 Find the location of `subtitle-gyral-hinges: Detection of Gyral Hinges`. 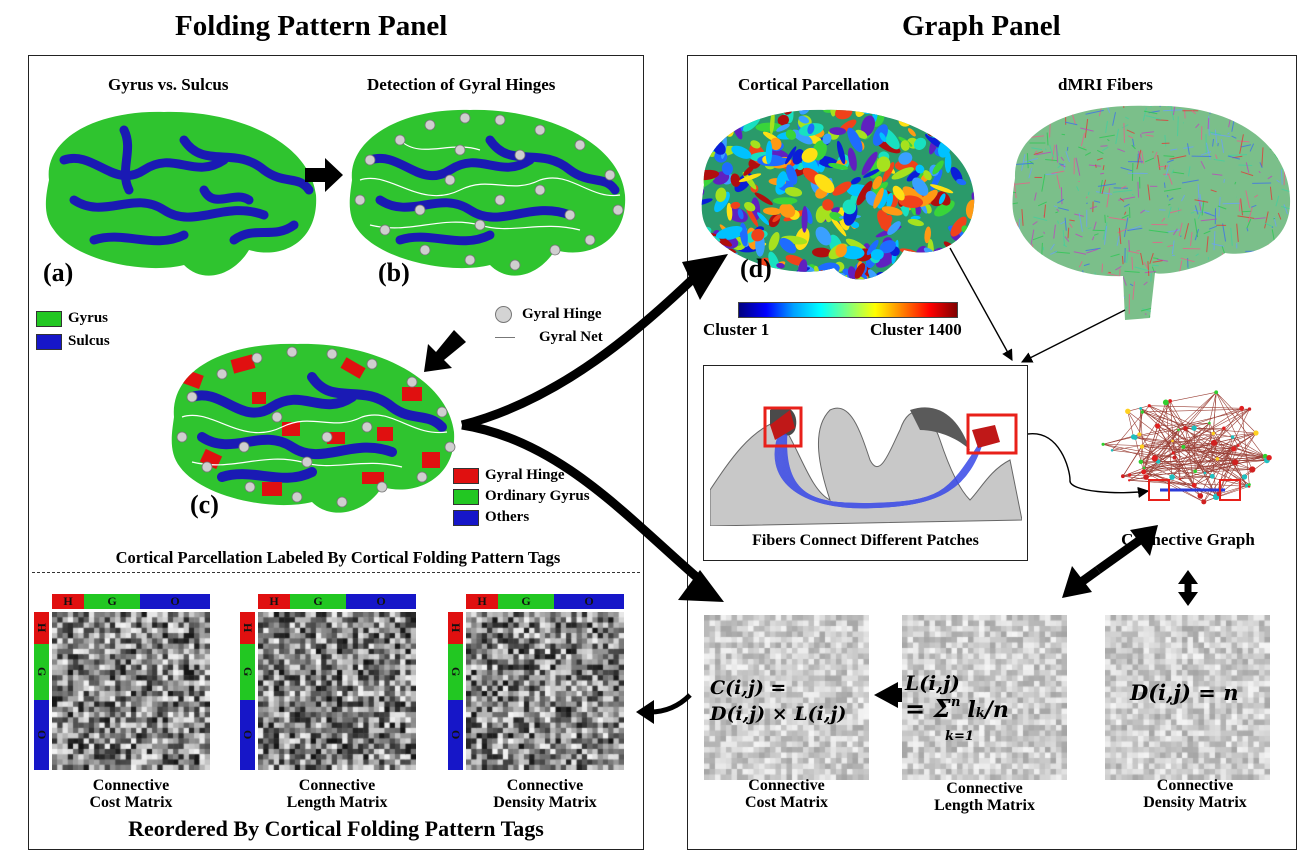

subtitle-gyral-hinges: Detection of Gyral Hinges is located at coordinates (461, 84).